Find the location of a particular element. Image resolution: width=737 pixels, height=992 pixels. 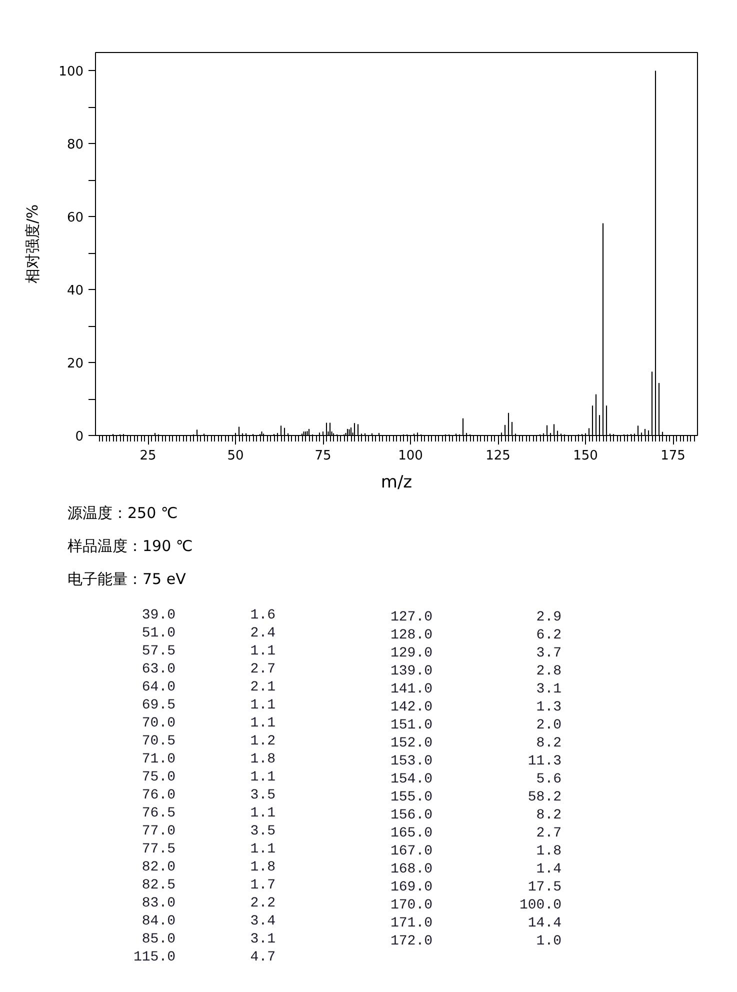

text: 电子能量：75 eV is located at coordinates (127, 579).